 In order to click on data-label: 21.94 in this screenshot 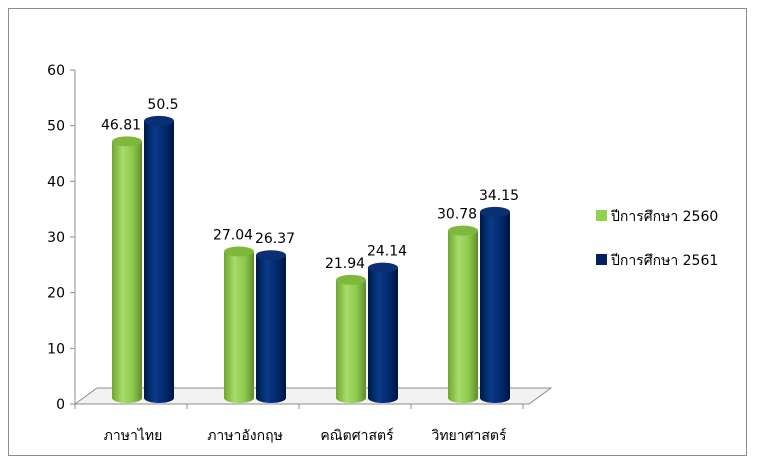, I will do `click(345, 264)`.